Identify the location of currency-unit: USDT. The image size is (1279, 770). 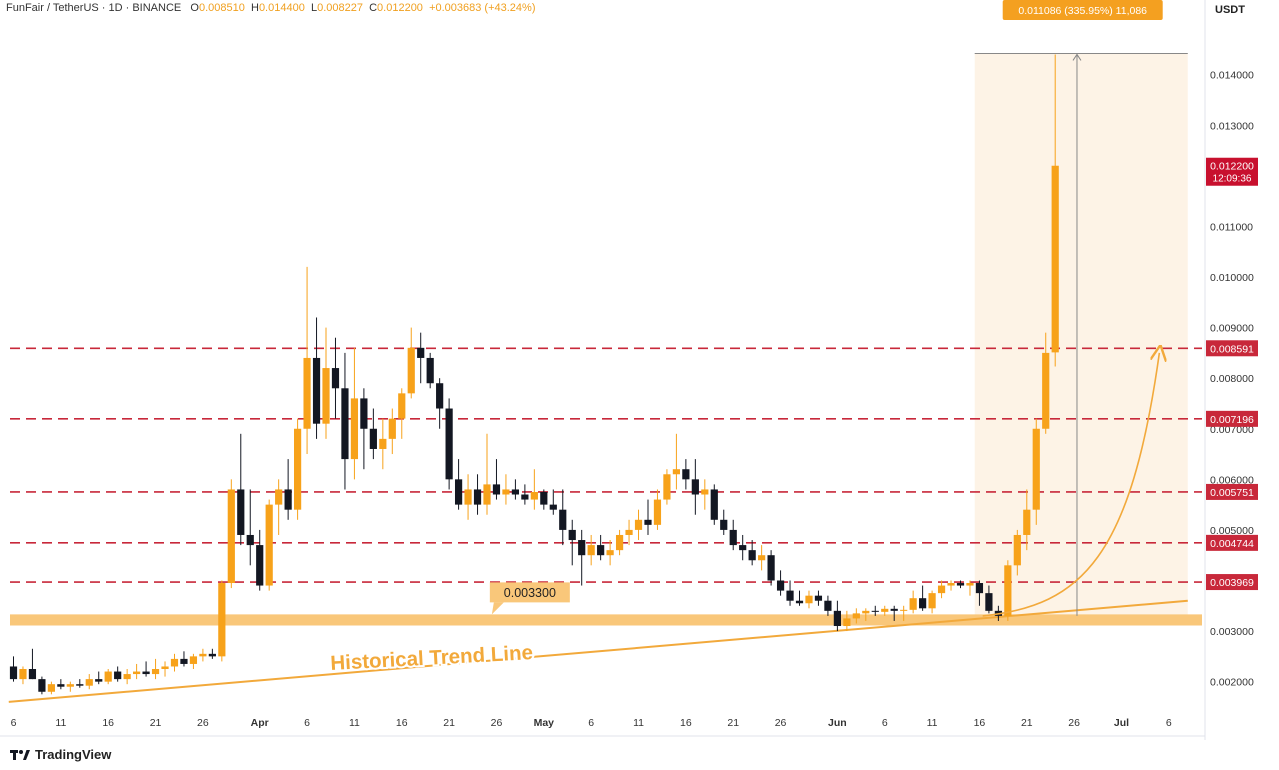
(1230, 10).